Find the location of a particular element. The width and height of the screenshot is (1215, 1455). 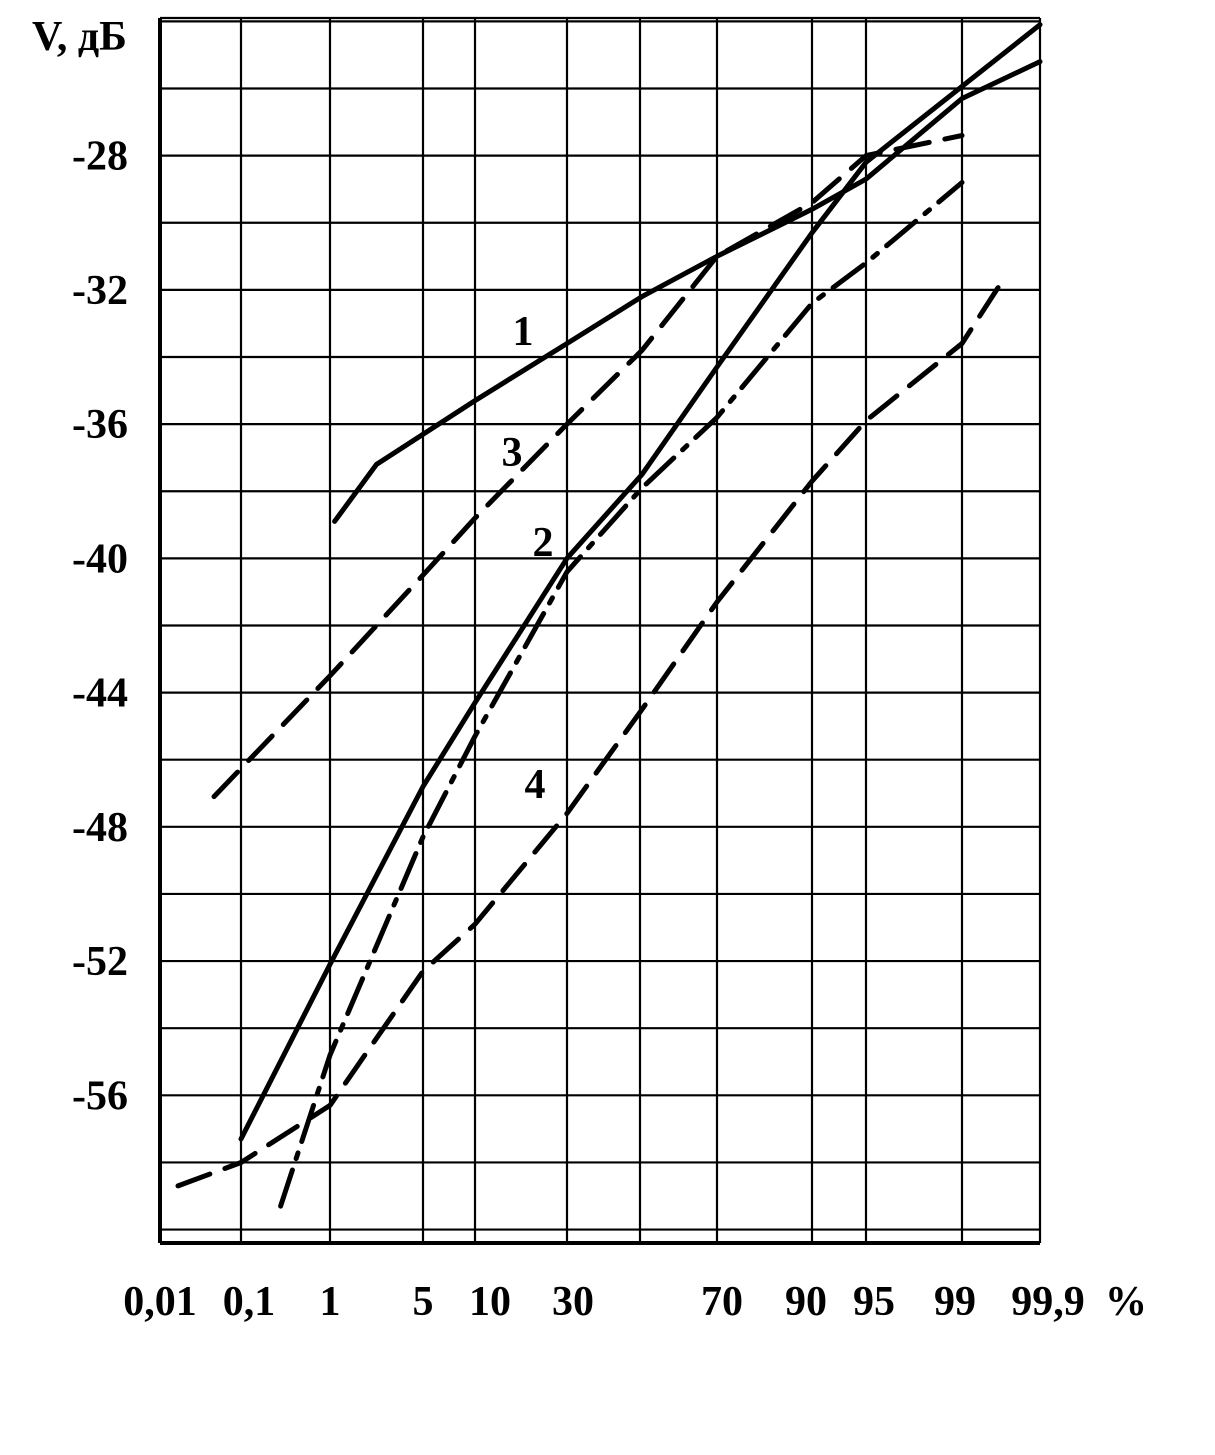

x-tick-label: 30 is located at coordinates (573, 1302).